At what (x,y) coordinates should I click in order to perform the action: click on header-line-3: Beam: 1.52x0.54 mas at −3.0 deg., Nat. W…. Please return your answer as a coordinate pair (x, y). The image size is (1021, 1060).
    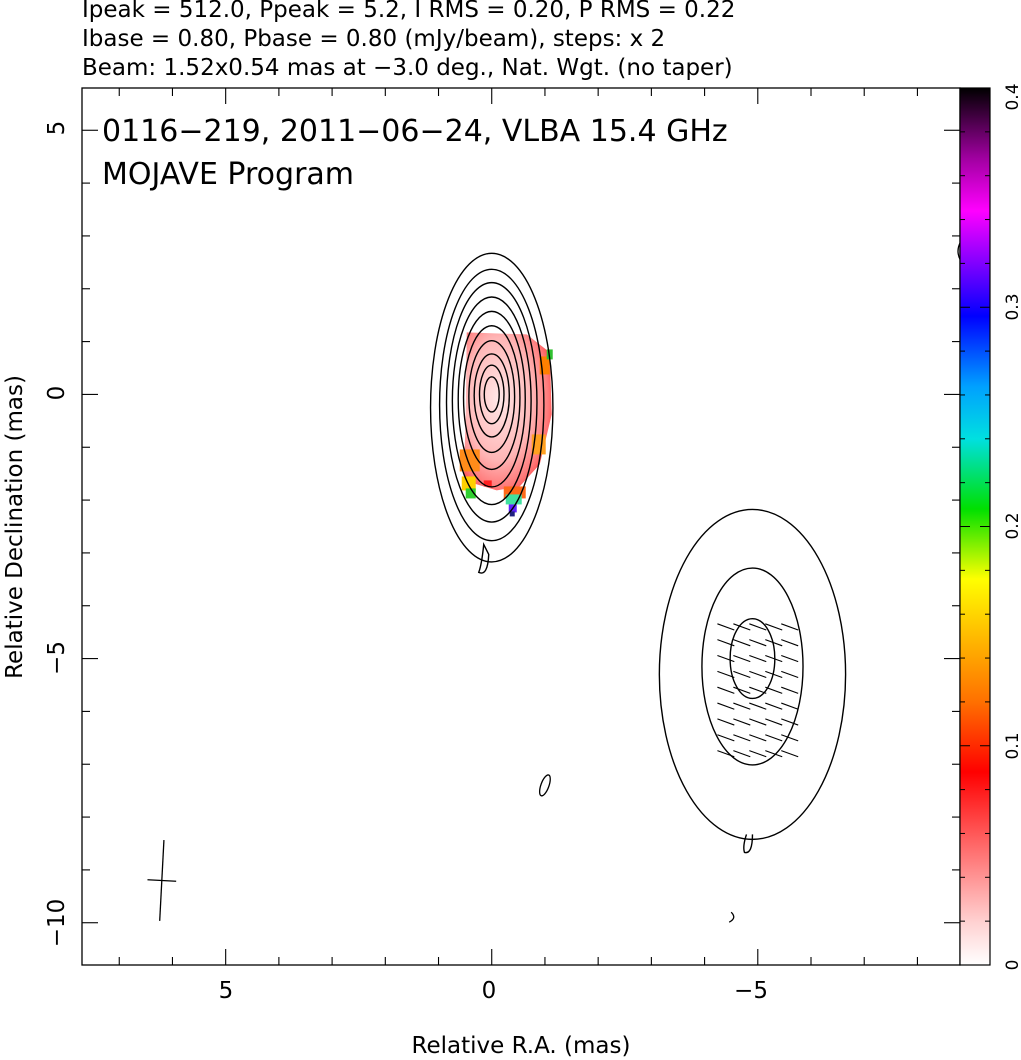
    Looking at the image, I should click on (407, 68).